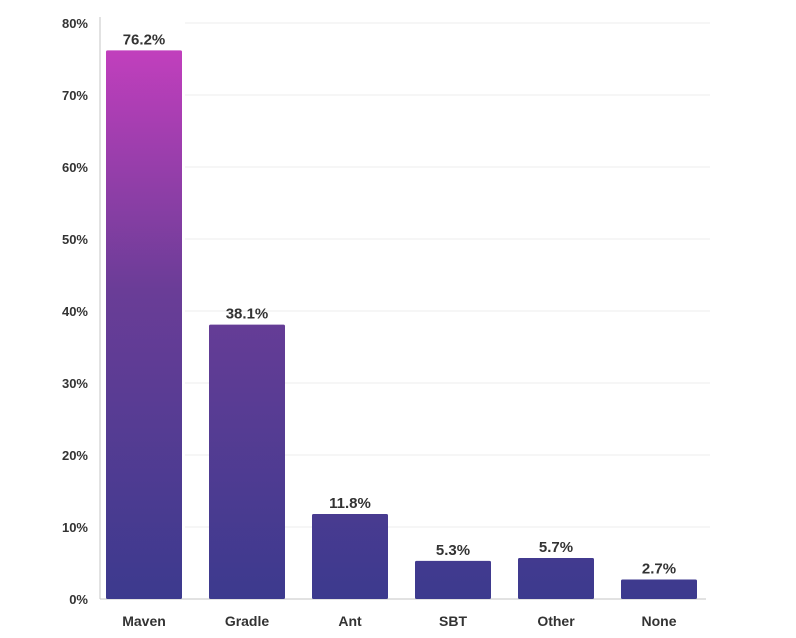  What do you see at coordinates (78, 599) in the screenshot?
I see `y-tick-label-0: 0%` at bounding box center [78, 599].